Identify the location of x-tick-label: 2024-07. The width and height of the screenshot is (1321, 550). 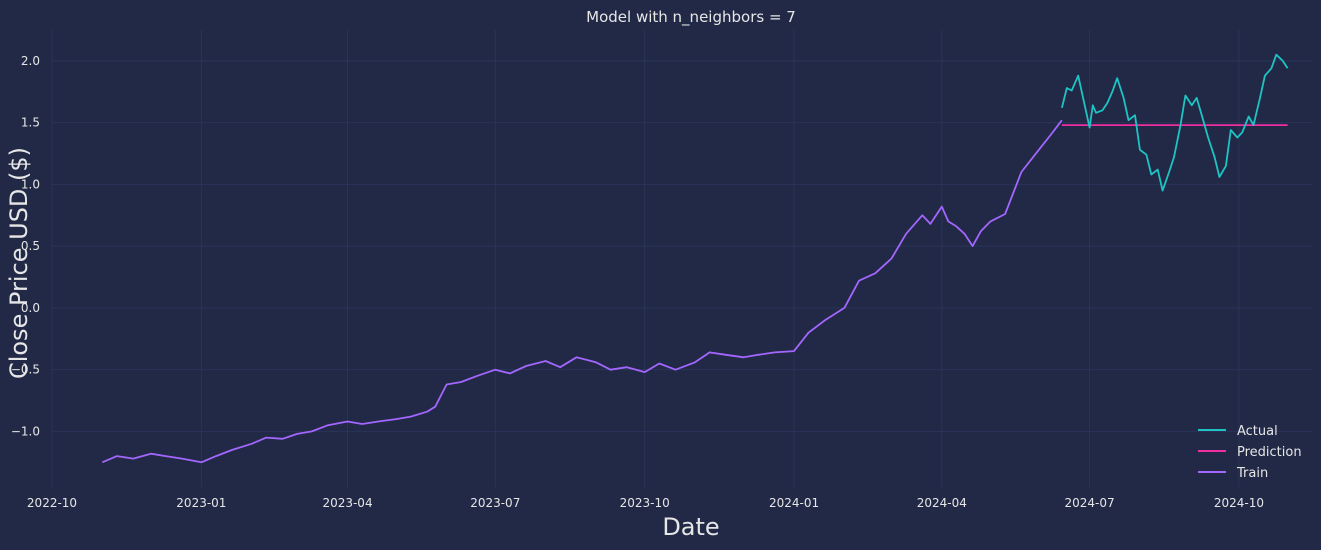
(1089, 503).